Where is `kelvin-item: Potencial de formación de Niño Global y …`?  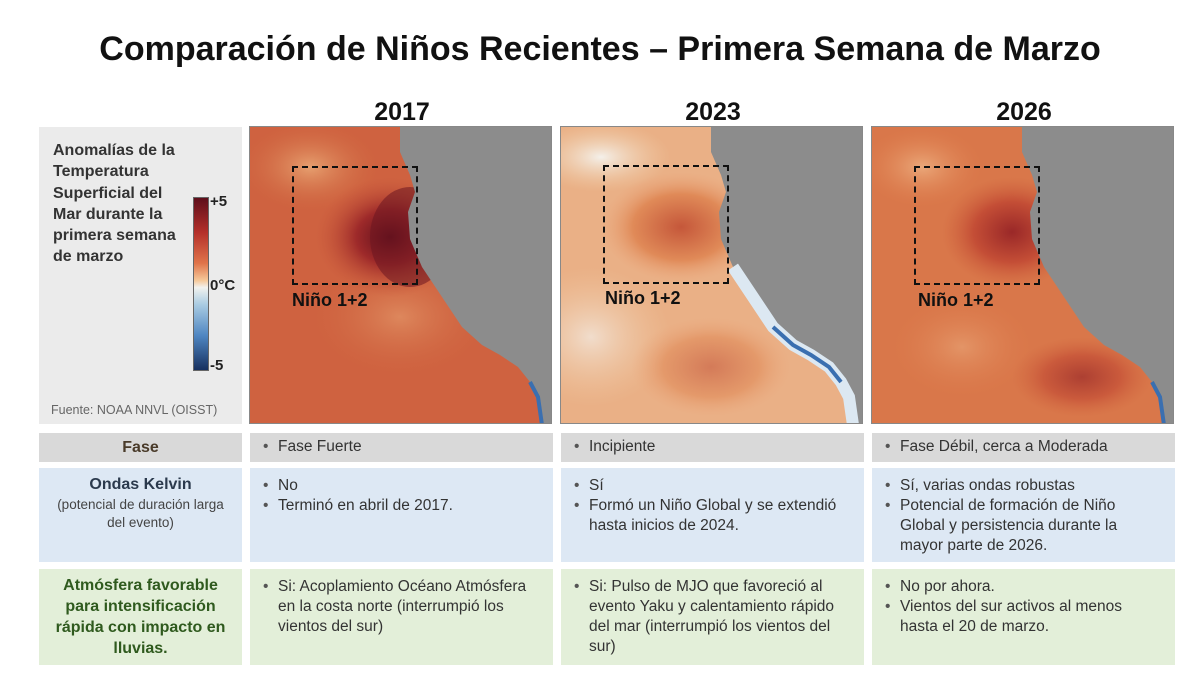 kelvin-item: Potencial de formación de Niño Global y … is located at coordinates (1022, 526).